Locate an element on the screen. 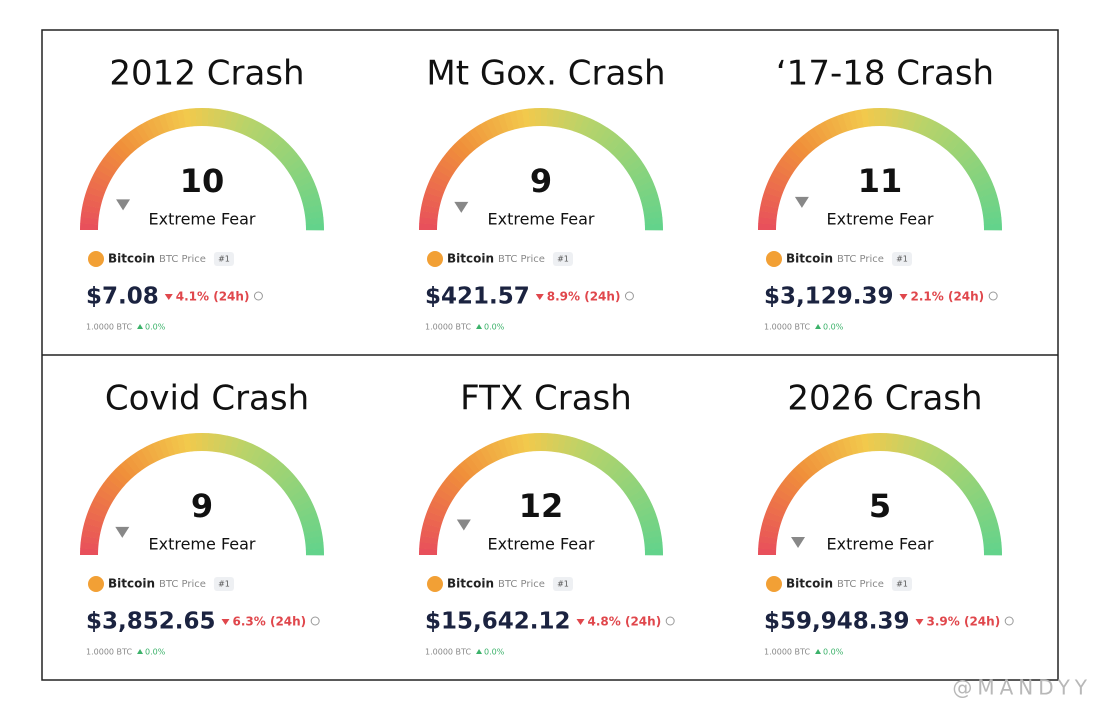  panel-title: 2026 Crash is located at coordinates (884, 399).